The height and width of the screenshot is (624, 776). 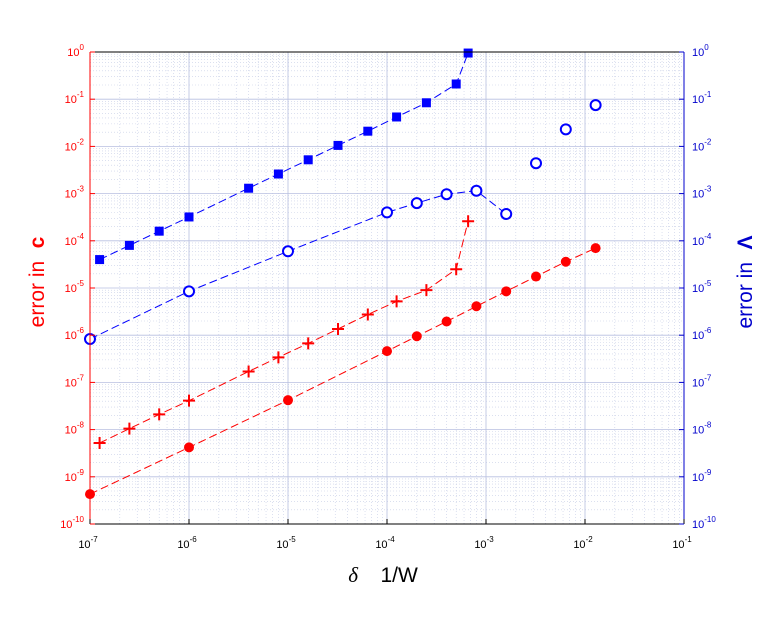 What do you see at coordinates (353, 575) in the screenshot?
I see `x-axis-title-symbol: δ` at bounding box center [353, 575].